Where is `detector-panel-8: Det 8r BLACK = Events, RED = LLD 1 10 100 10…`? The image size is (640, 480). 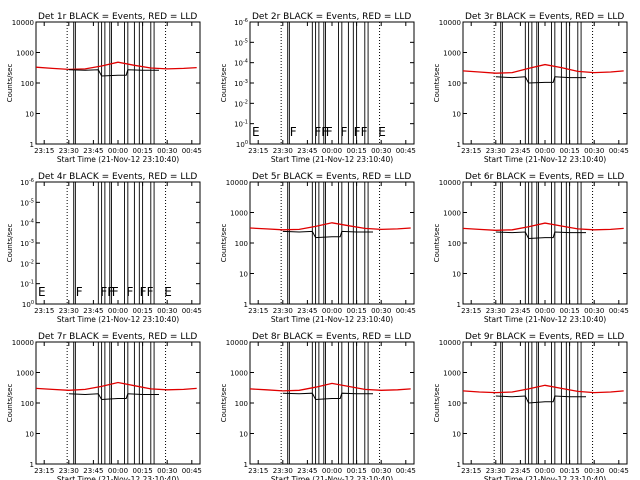 detector-panel-8: Det 8r BLACK = Events, RED = LLD 1 10 100 10… is located at coordinates (318, 406).